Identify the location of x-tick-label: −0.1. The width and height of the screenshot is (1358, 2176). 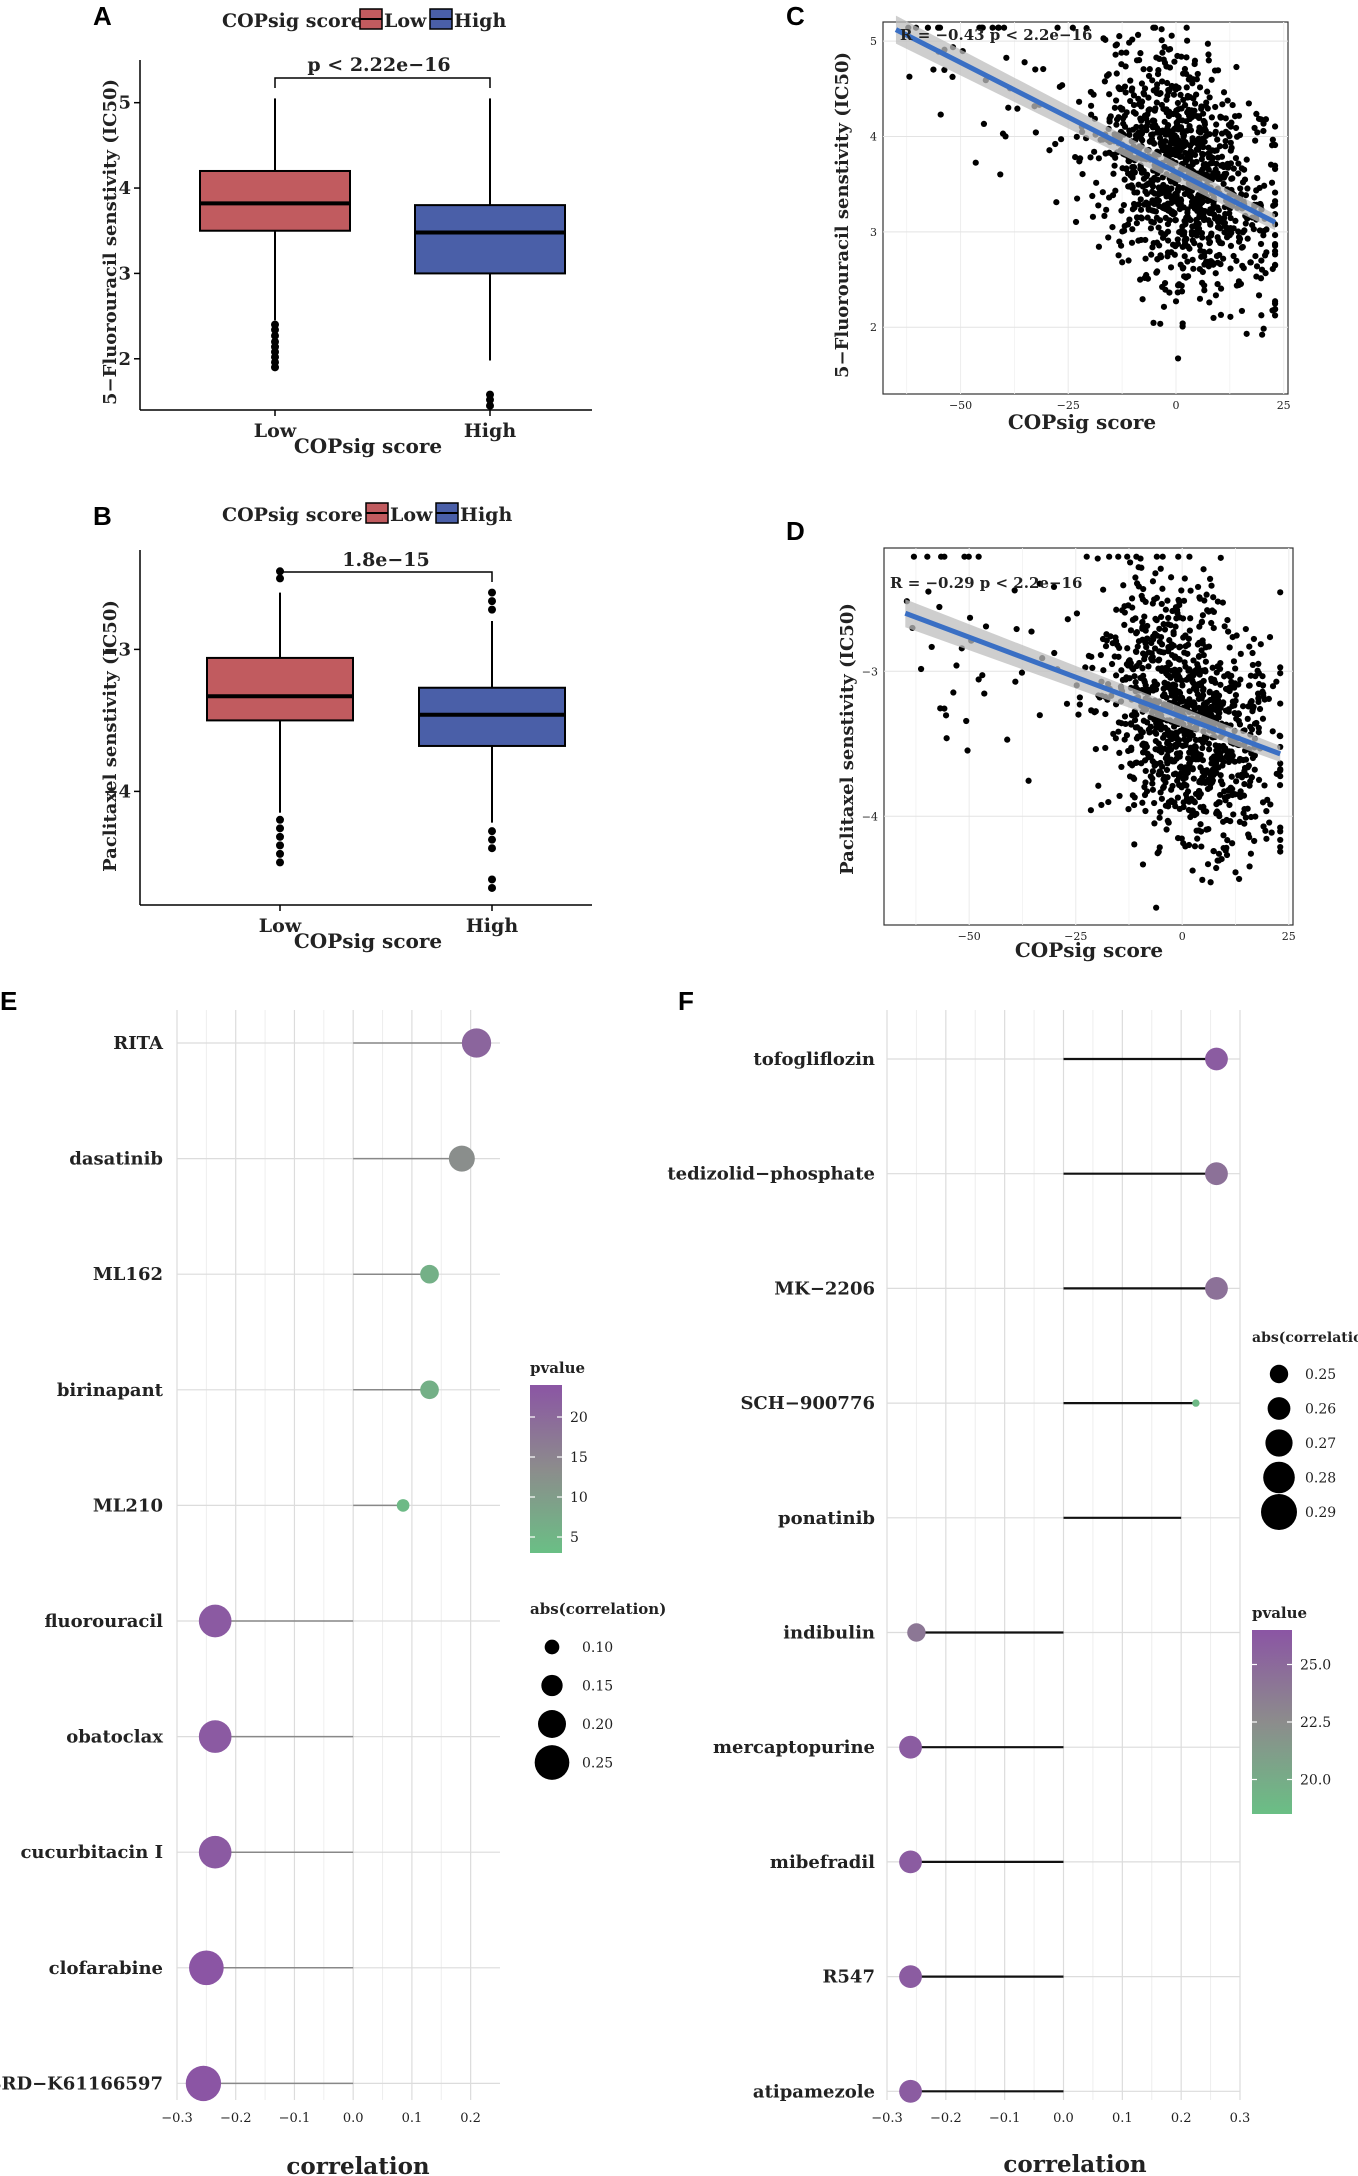
(295, 2118).